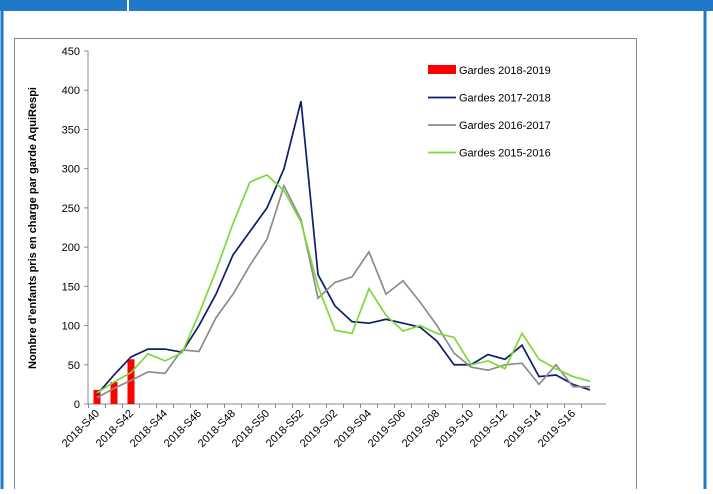 Image resolution: width=713 pixels, height=494 pixels. I want to click on y-tick-label: 450, so click(71, 52).